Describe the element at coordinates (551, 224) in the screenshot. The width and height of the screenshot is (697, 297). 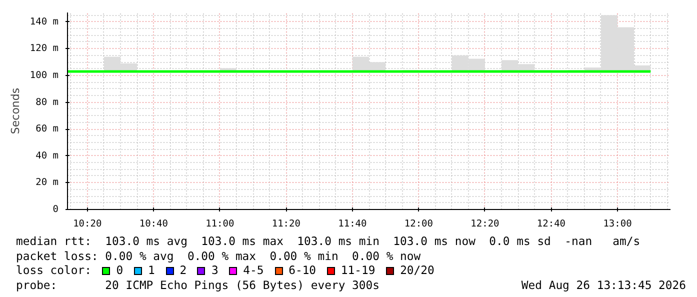
I see `x-tick-label: 12:40` at that location.